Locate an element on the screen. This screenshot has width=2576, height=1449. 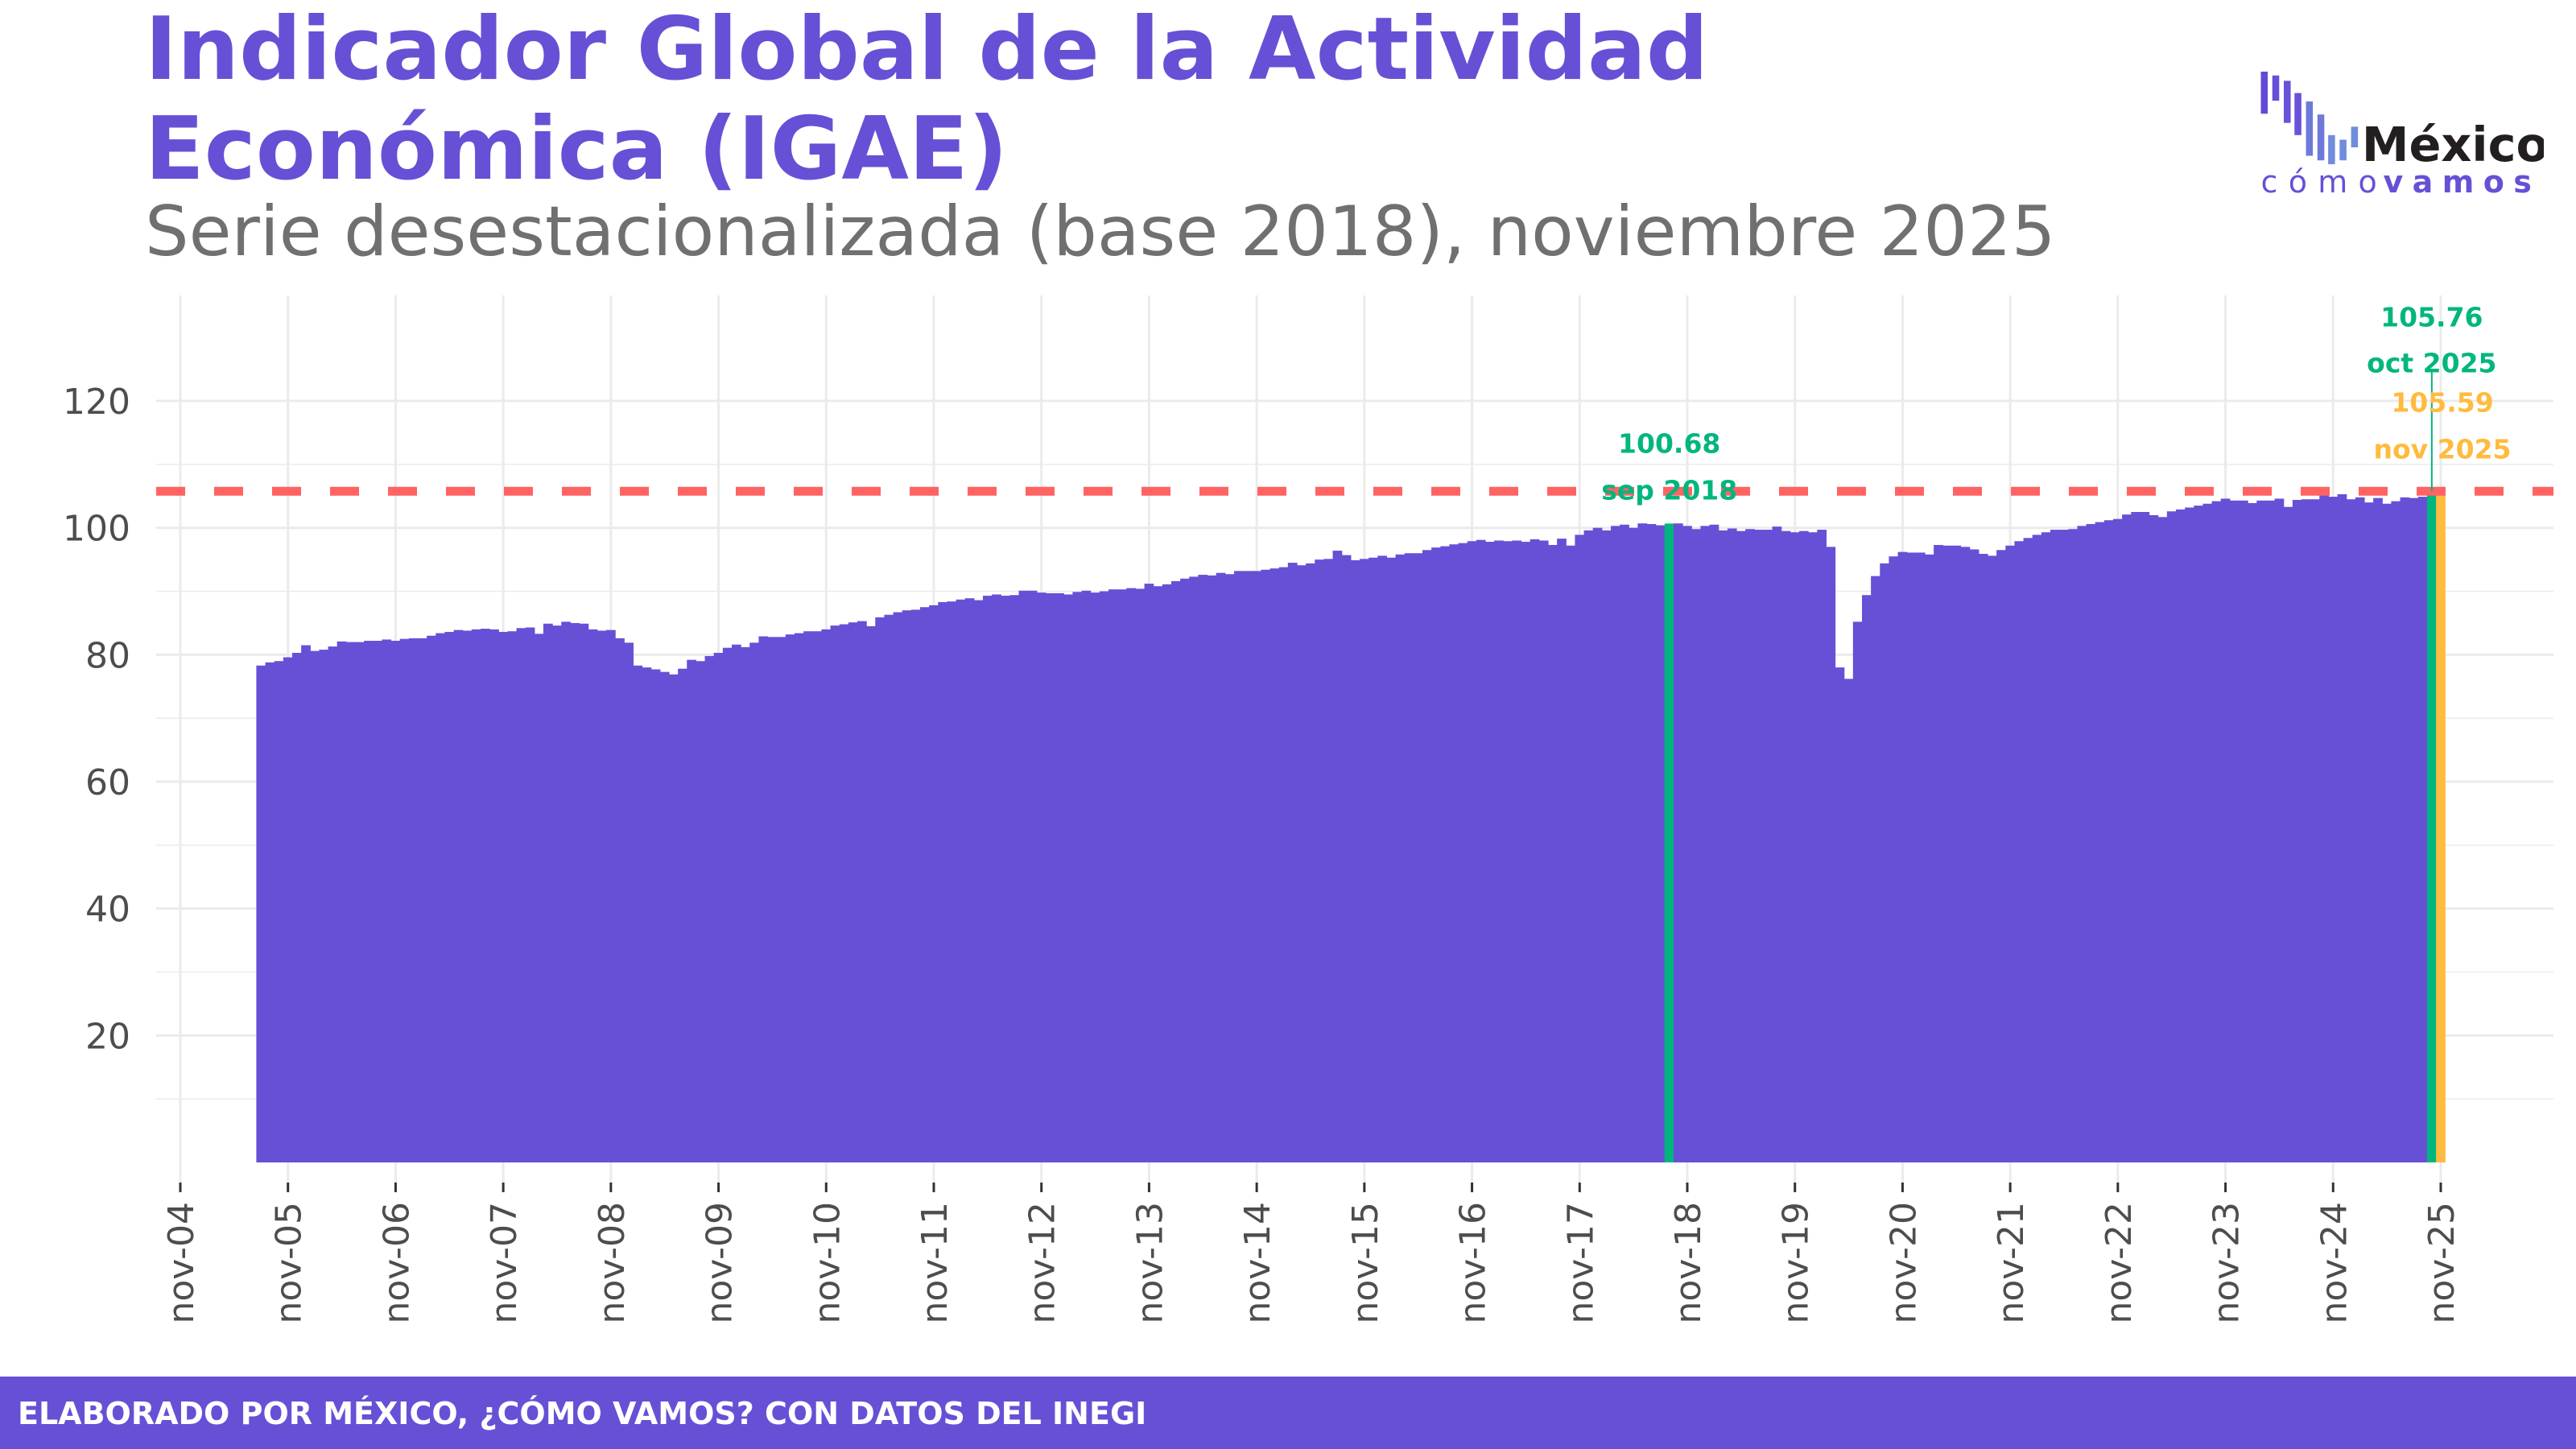
x-tick-label: nov-07 is located at coordinates (504, 1263).